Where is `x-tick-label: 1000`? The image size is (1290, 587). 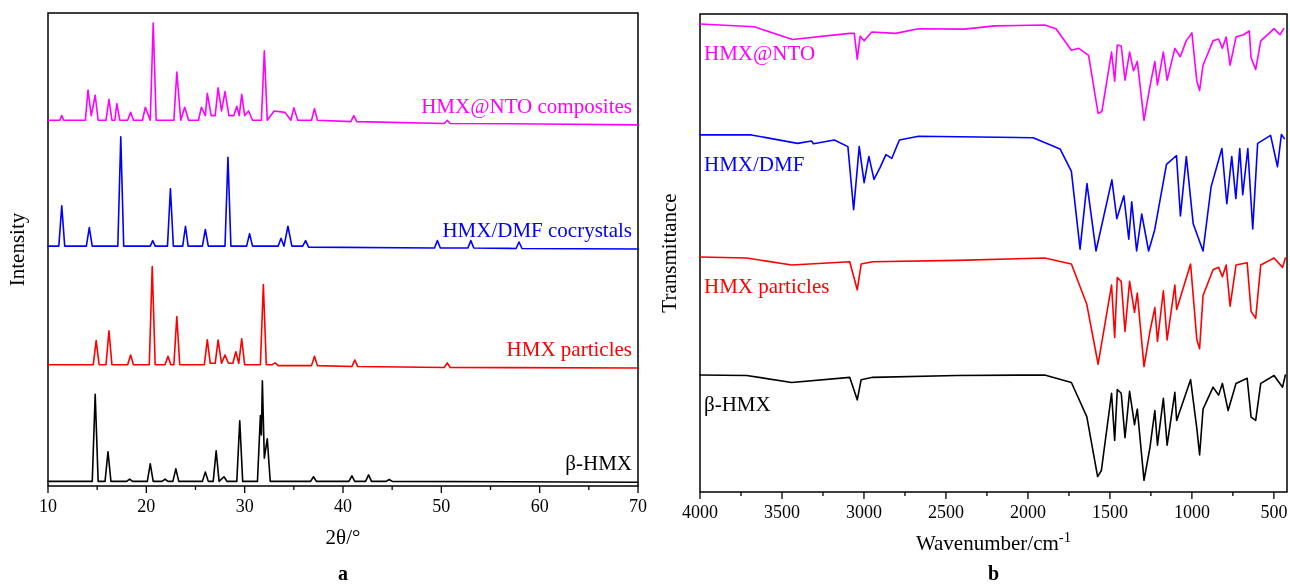 x-tick-label: 1000 is located at coordinates (1191, 512).